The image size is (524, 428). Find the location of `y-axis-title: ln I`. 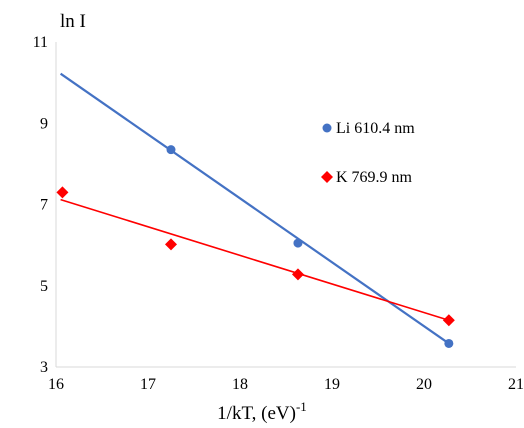

y-axis-title: ln I is located at coordinates (73, 21).